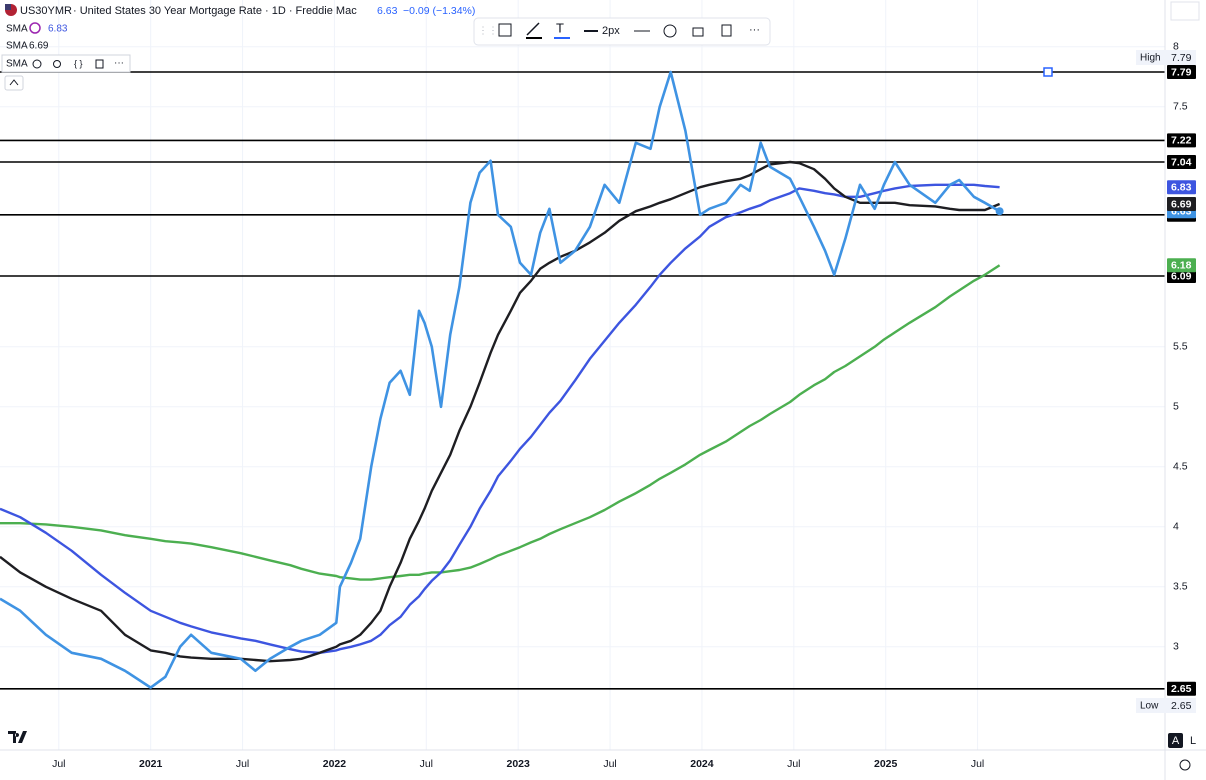  Describe the element at coordinates (1180, 107) in the screenshot. I see `y-tick-label: 7.5` at that location.